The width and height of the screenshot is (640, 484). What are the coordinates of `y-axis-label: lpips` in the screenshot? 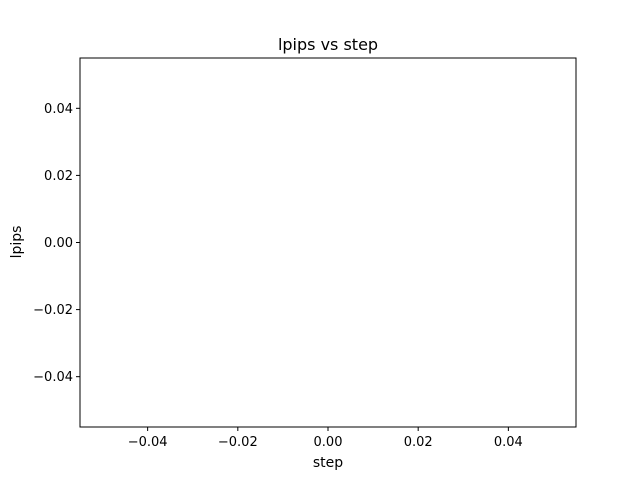 It's located at (17, 242).